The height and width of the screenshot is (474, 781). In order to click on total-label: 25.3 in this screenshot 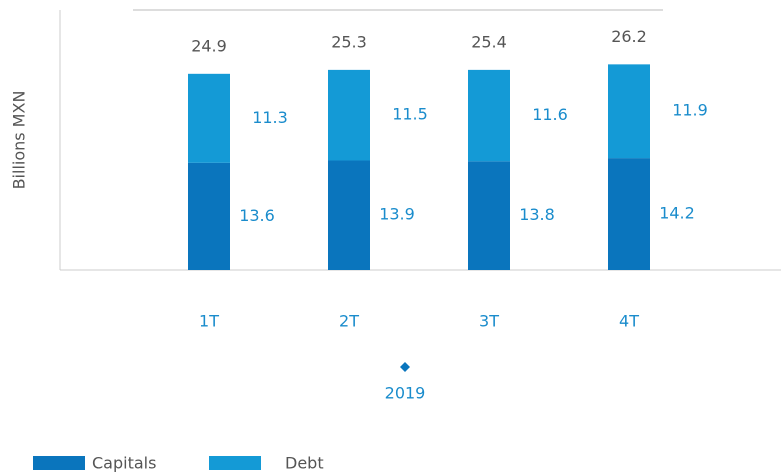, I will do `click(349, 41)`.